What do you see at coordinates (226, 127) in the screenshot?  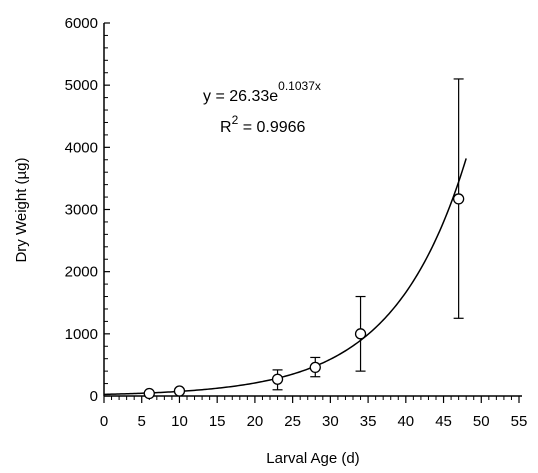 I see `r-squared-prefix: R` at bounding box center [226, 127].